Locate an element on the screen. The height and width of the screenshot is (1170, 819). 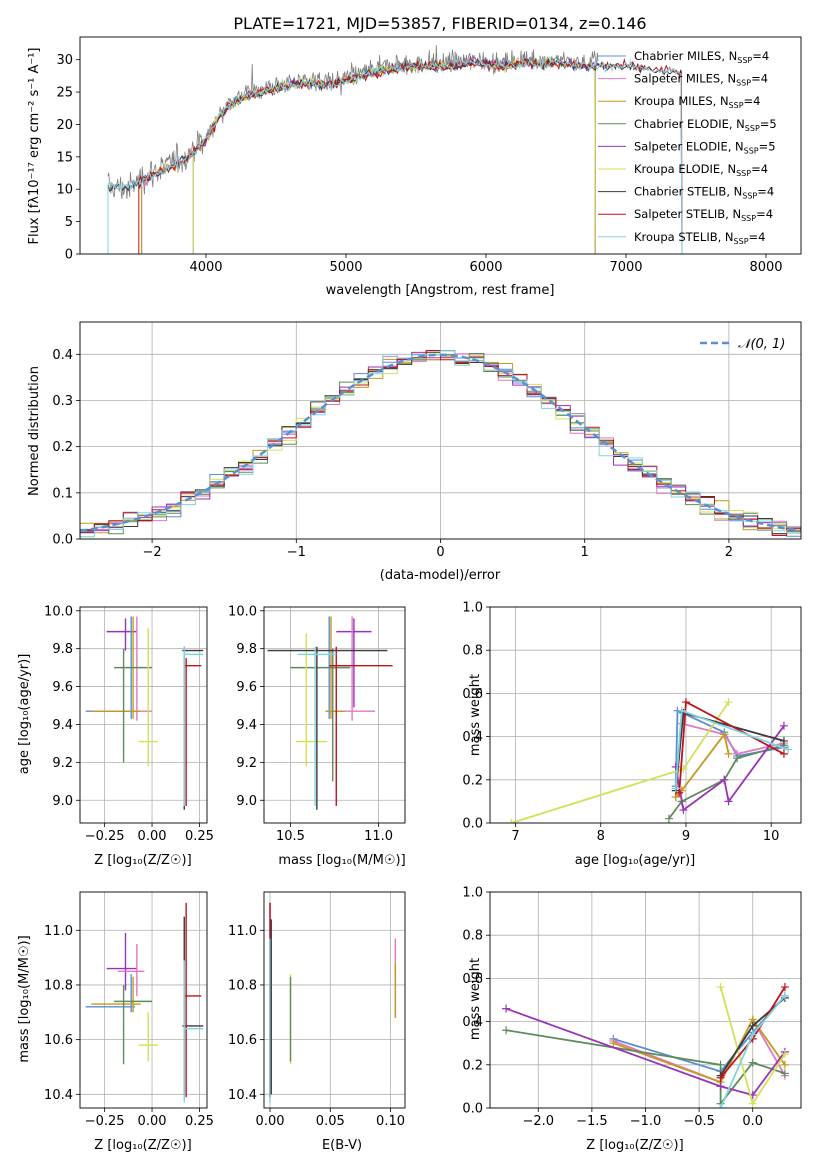
age-vs-Z-ylabel: age [log₁₀(age/yr)] is located at coordinates (24, 714).